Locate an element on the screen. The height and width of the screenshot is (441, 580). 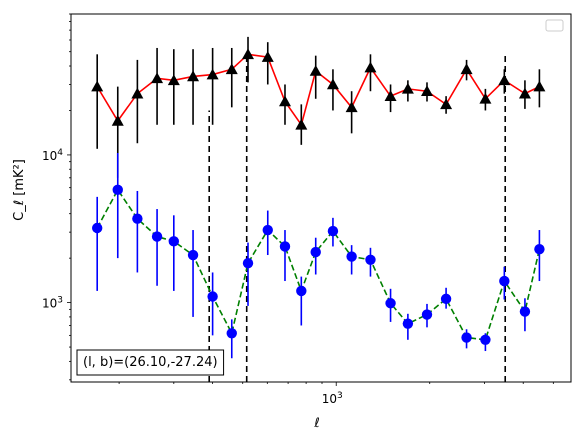
y-tick-label: 104 is located at coordinates (52, 155).